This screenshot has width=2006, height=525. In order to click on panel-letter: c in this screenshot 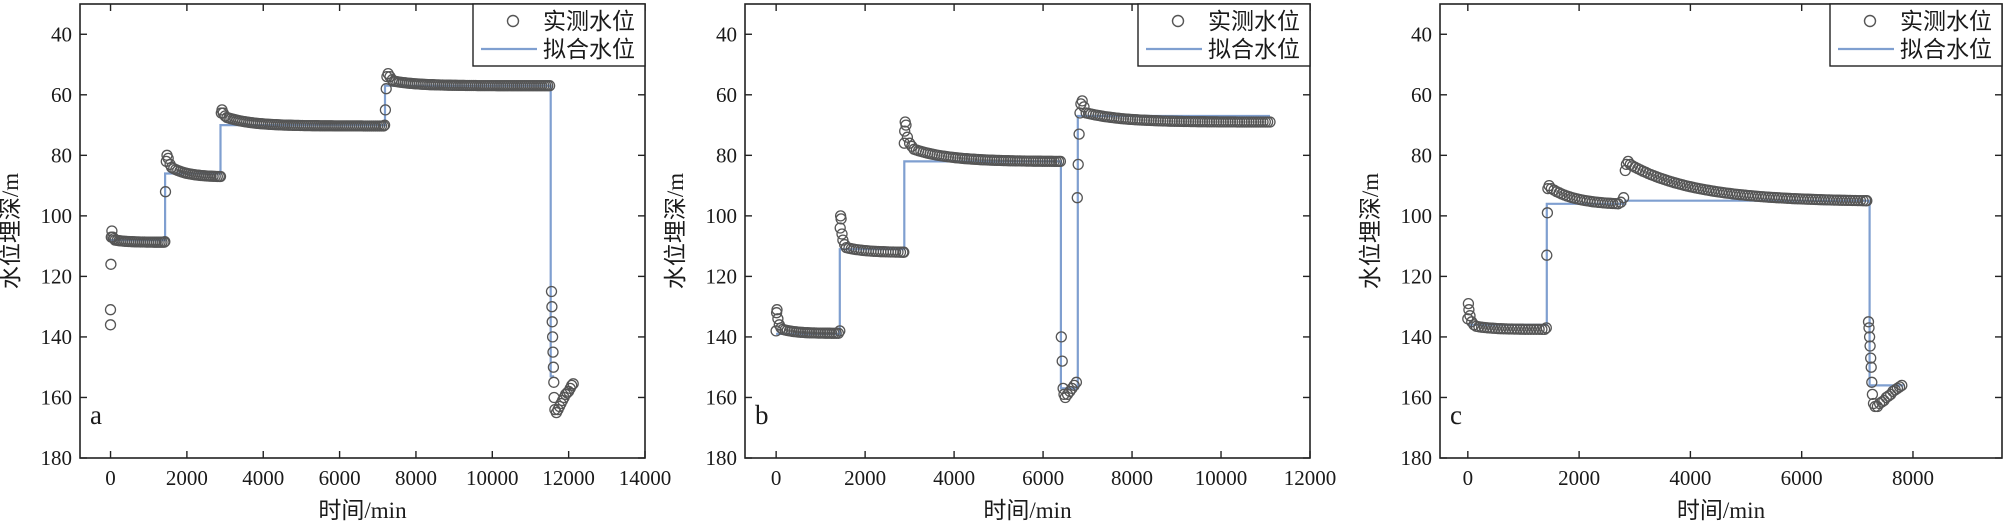, I will do `click(1456, 415)`.